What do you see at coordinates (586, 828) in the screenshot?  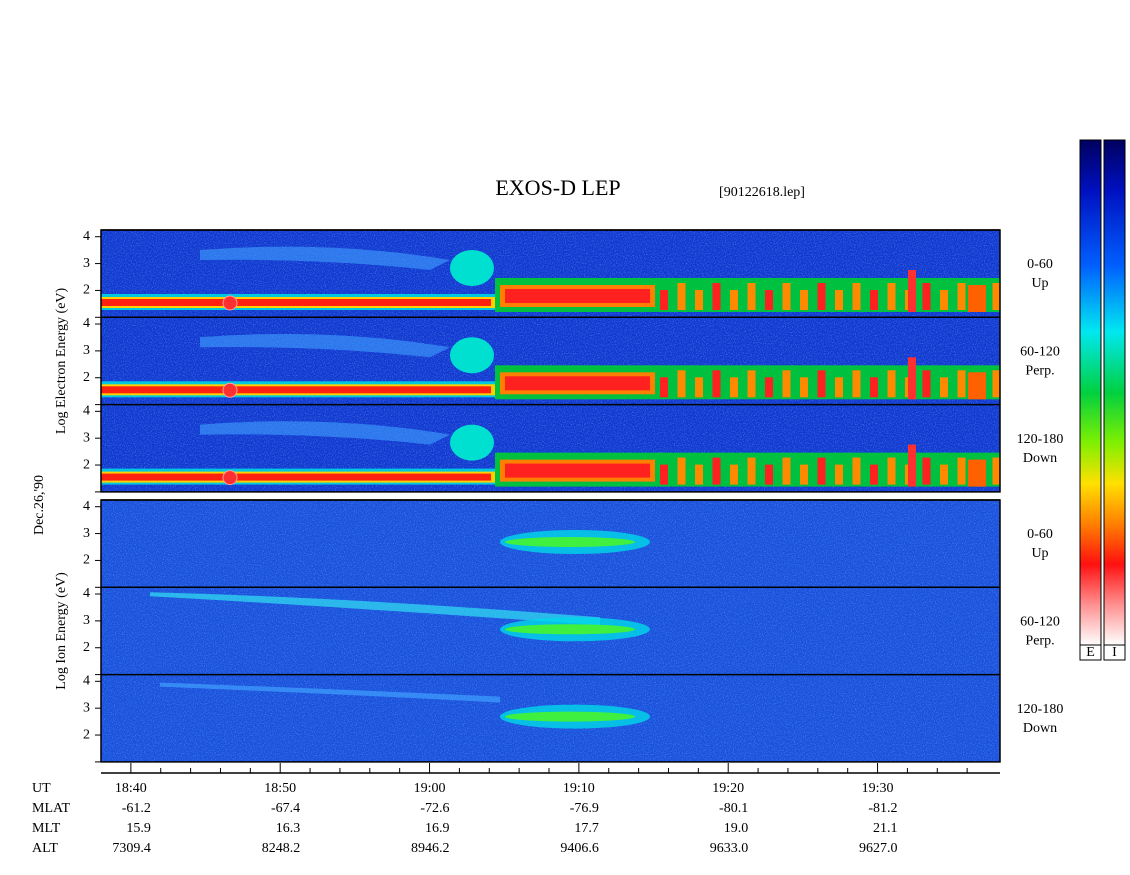 I see `ephemeris-value: 17.7` at bounding box center [586, 828].